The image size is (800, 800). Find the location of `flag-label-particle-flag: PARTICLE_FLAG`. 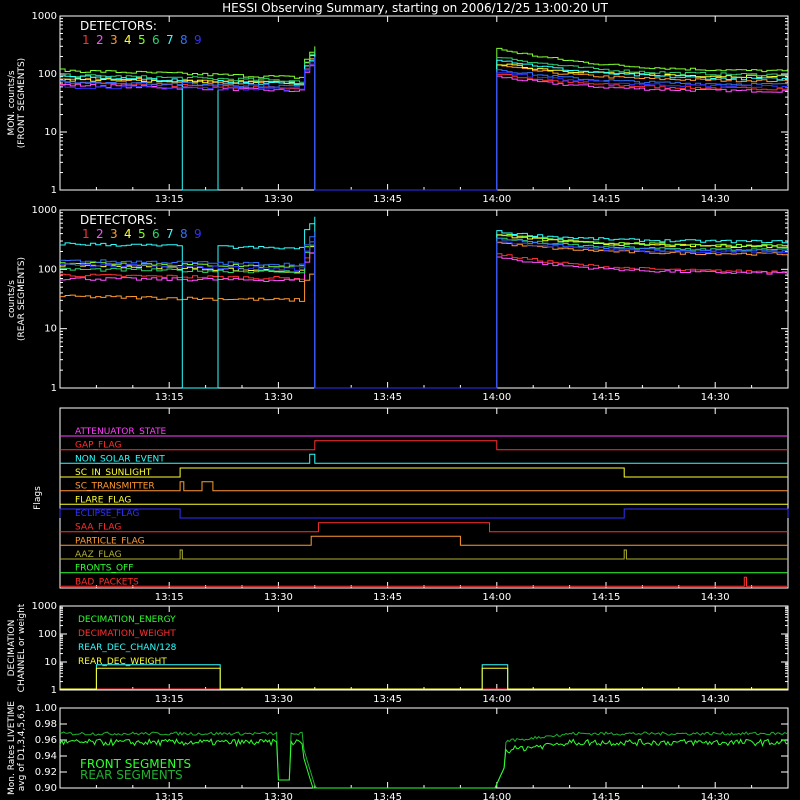

flag-label-particle-flag: PARTICLE_FLAG is located at coordinates (110, 541).